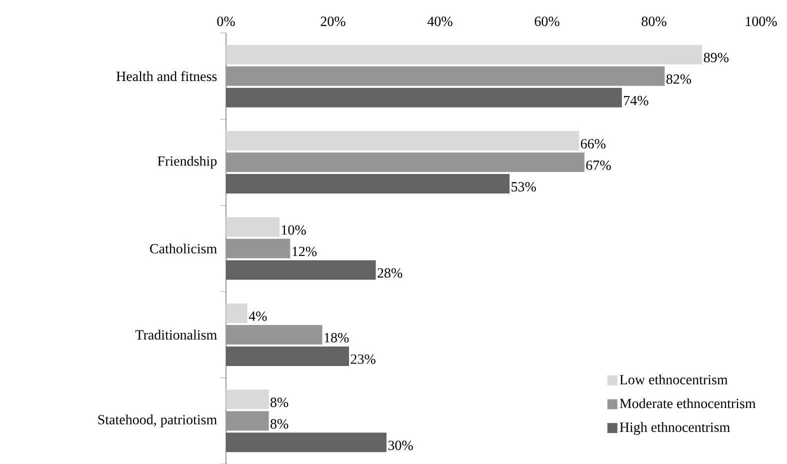  I want to click on legend-label: High ethnocentrism, so click(675, 428).